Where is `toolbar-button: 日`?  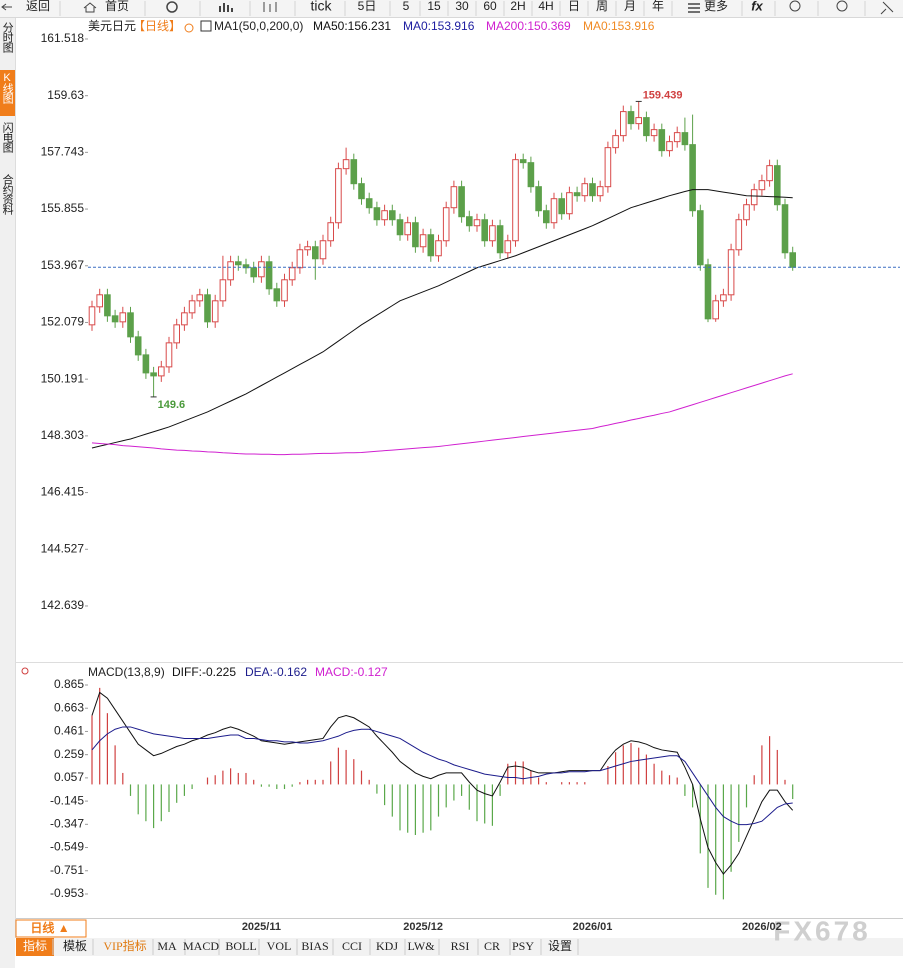 toolbar-button: 日 is located at coordinates (574, 6).